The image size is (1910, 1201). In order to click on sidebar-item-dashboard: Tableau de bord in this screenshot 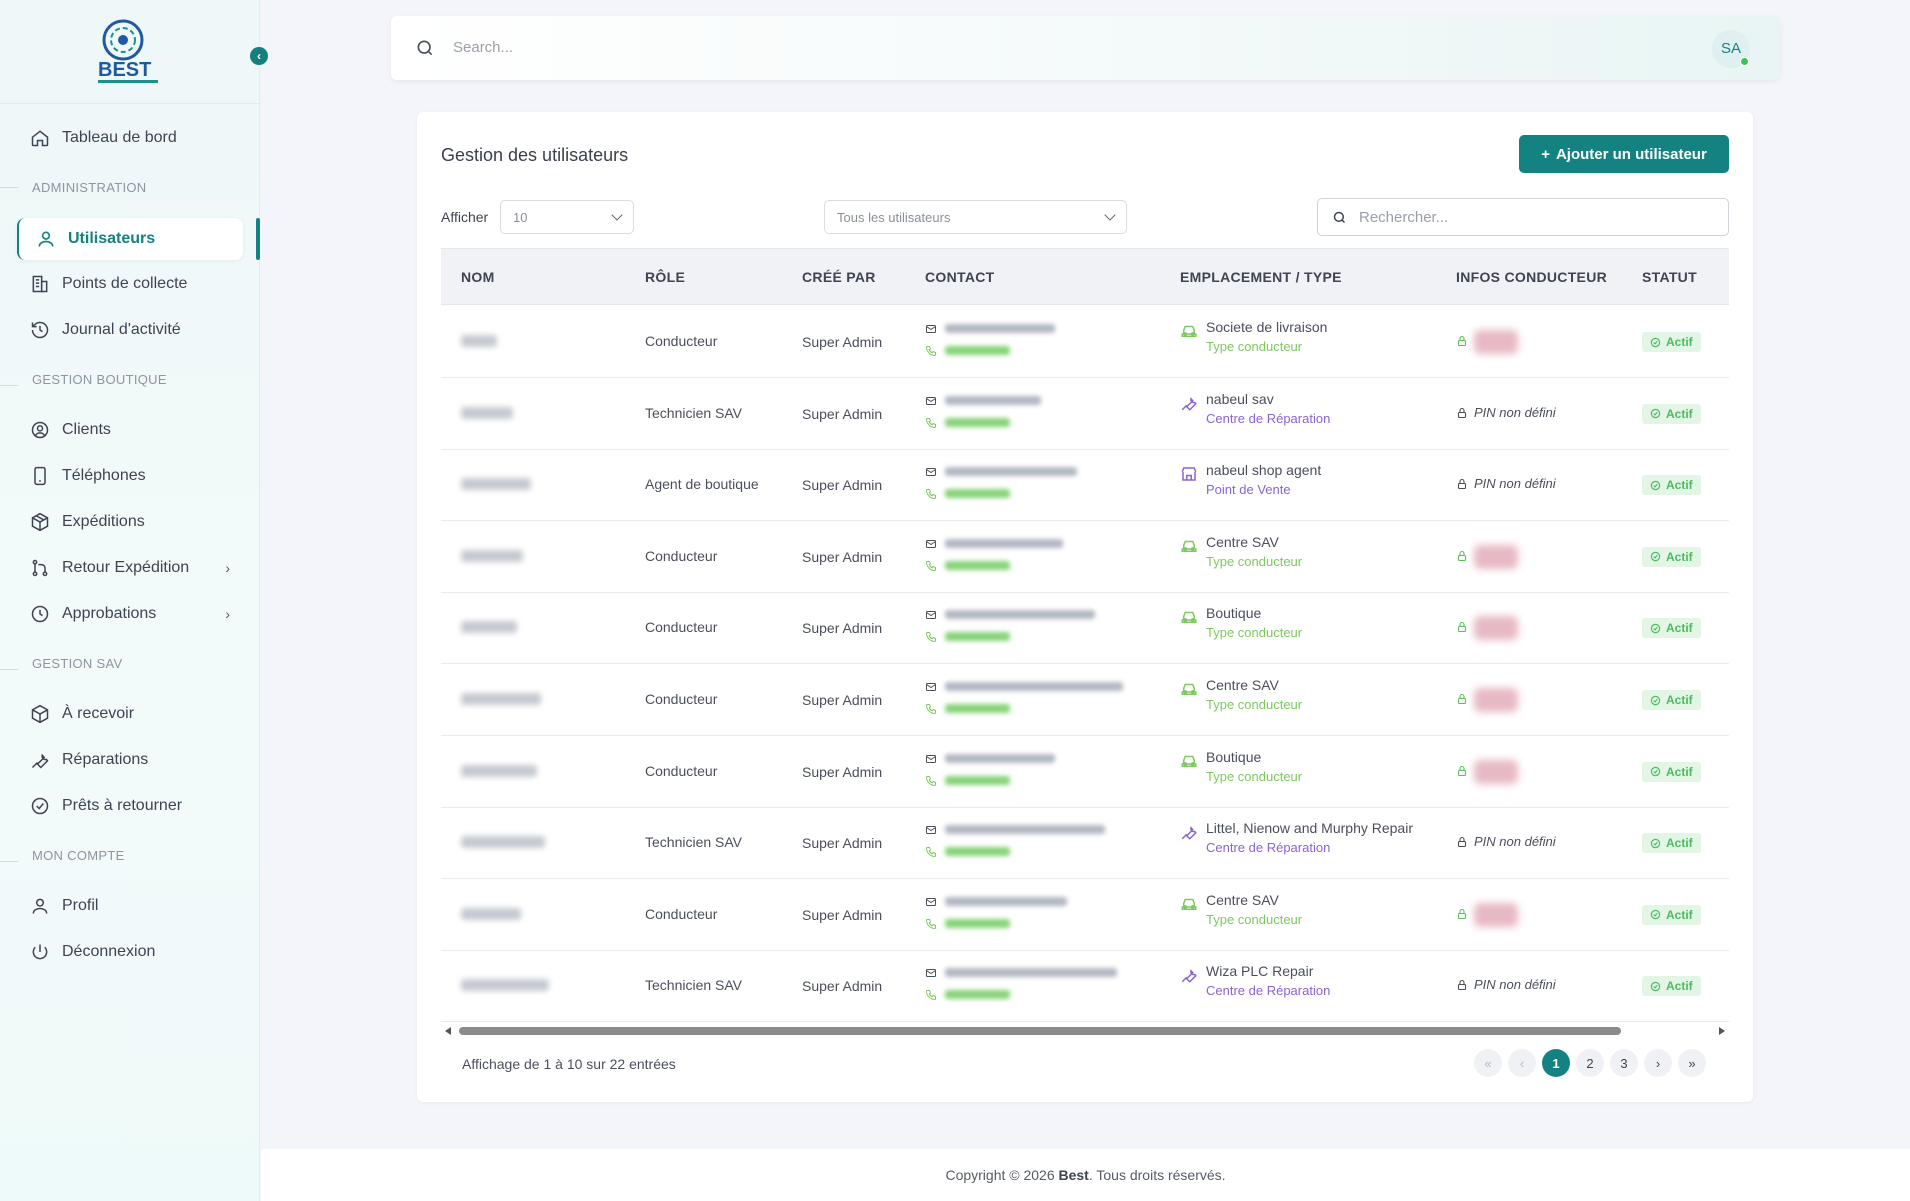, I will do `click(130, 138)`.